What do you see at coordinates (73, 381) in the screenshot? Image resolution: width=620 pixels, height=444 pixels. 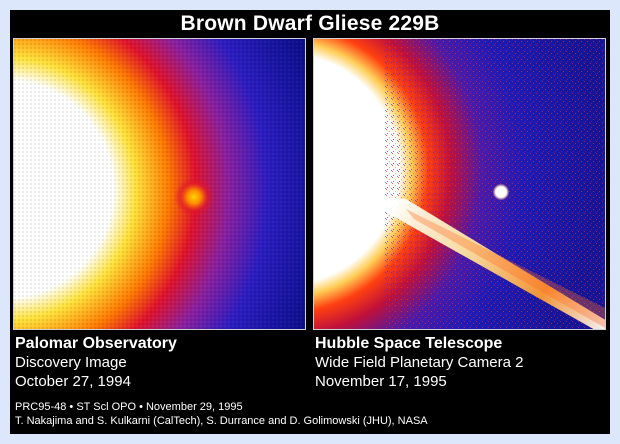 I see `palomar-caption-date: October 27, 1994` at bounding box center [73, 381].